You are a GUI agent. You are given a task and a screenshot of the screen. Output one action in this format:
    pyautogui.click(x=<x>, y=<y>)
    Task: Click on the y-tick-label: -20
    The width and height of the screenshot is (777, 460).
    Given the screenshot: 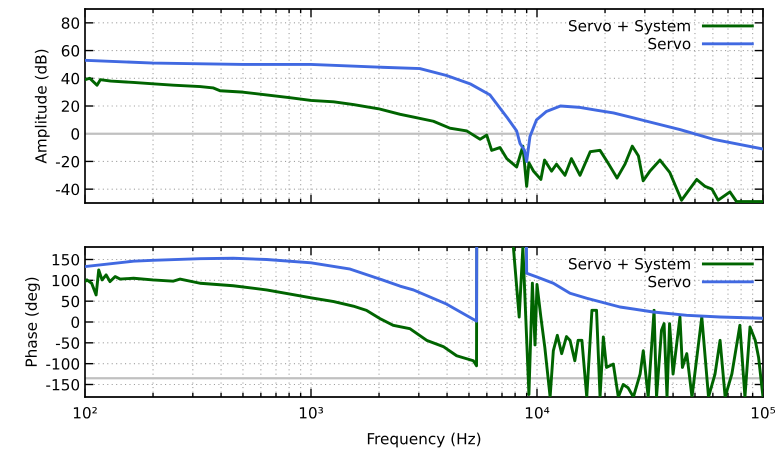 What is the action you would take?
    pyautogui.click(x=68, y=162)
    